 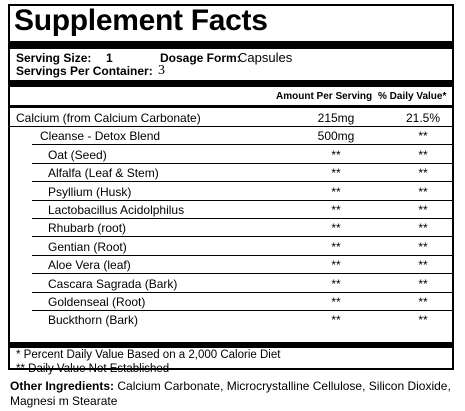 I want to click on thick-divider-bottom, so click(x=231, y=345).